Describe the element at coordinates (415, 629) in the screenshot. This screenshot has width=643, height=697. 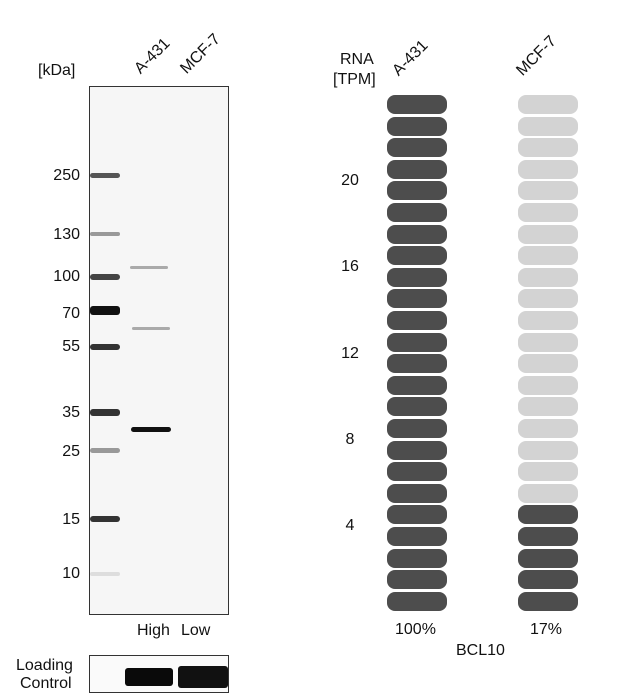
I see `rna-percent-a431: 100%` at that location.